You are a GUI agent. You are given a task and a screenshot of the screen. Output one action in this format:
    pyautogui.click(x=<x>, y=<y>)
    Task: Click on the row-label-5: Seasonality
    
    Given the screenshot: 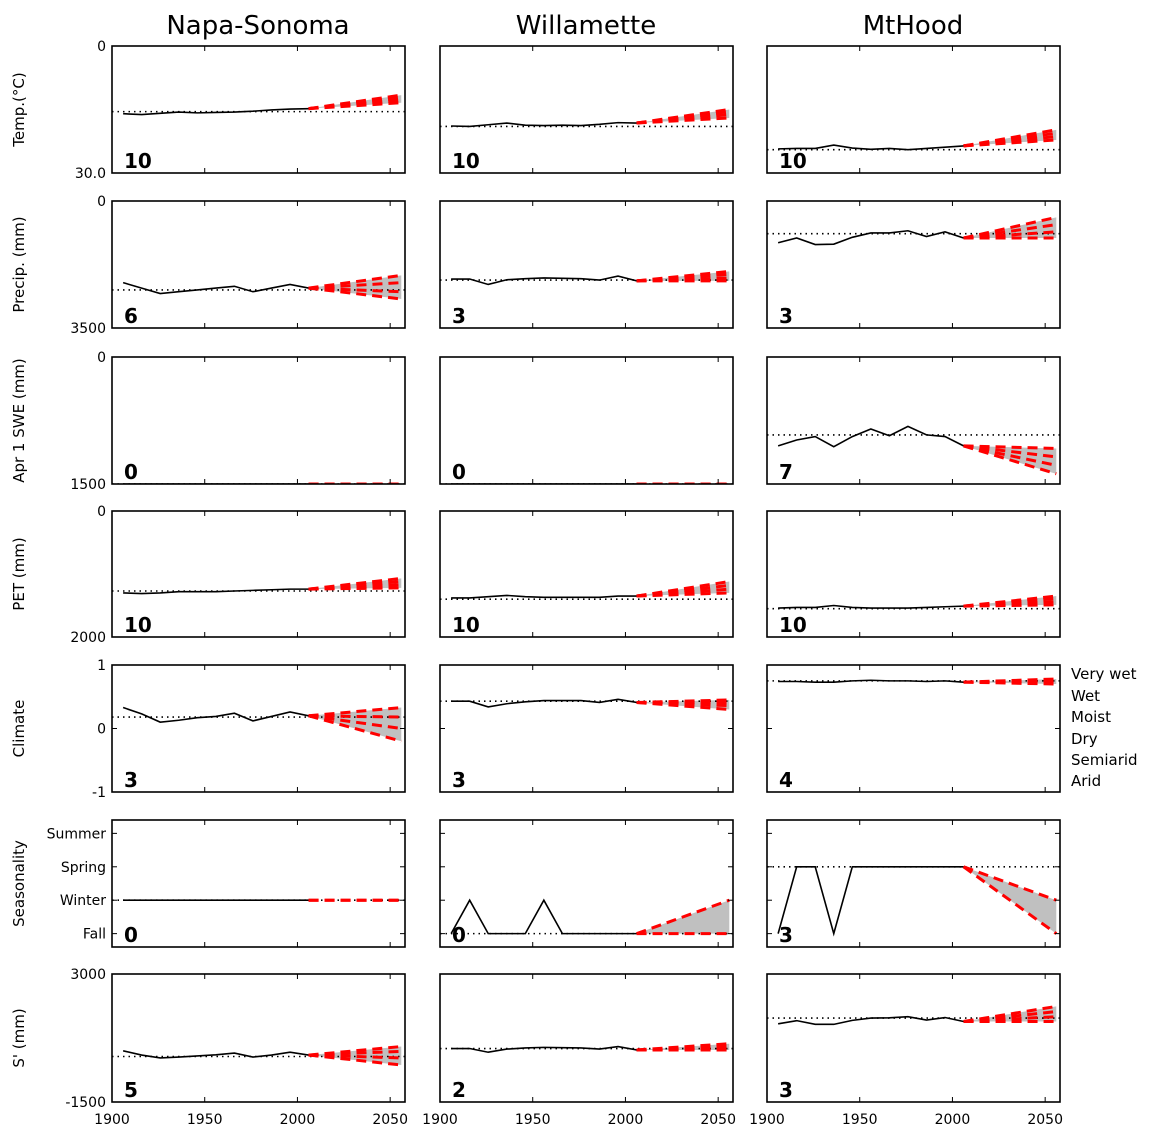 What is the action you would take?
    pyautogui.click(x=19, y=883)
    